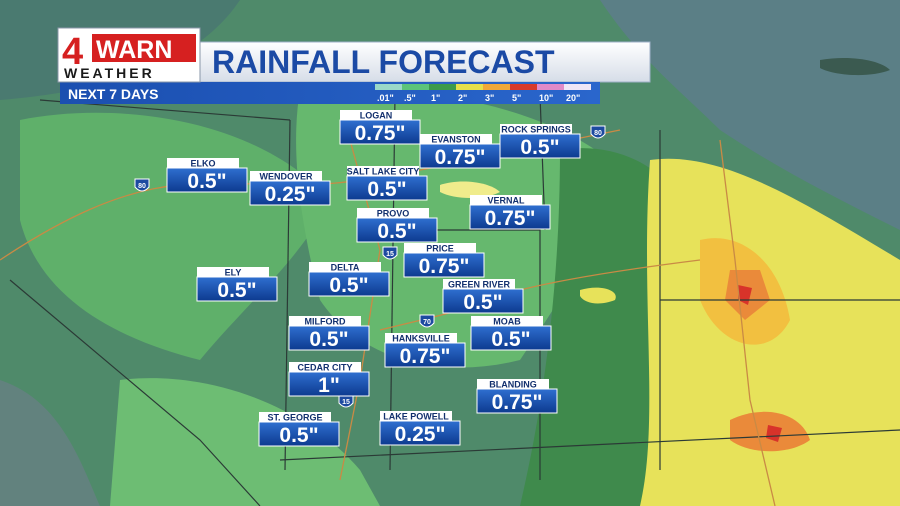 The width and height of the screenshot is (900, 506). I want to click on title-bar, so click(425, 62).